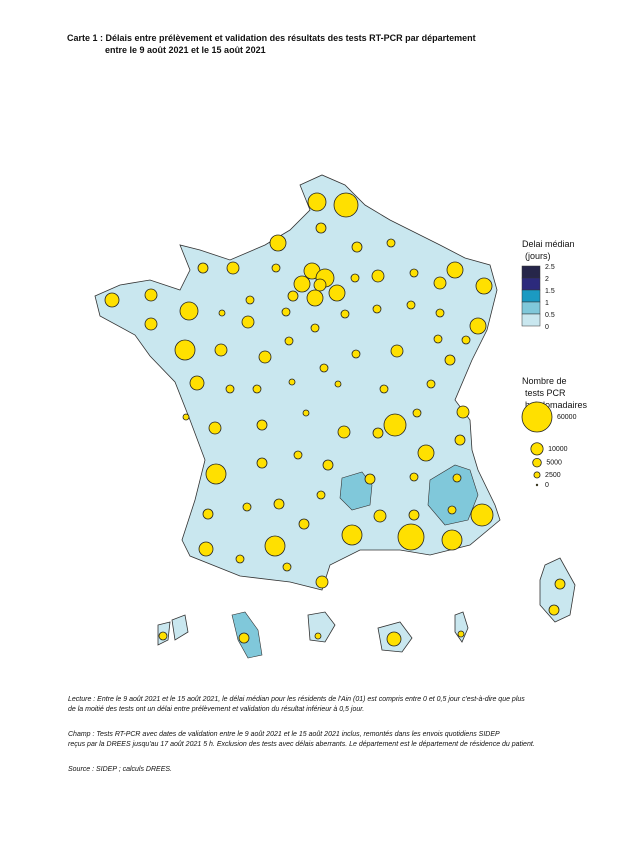 The height and width of the screenshot is (850, 625). What do you see at coordinates (173, 630) in the screenshot?
I see `guadeloupe` at bounding box center [173, 630].